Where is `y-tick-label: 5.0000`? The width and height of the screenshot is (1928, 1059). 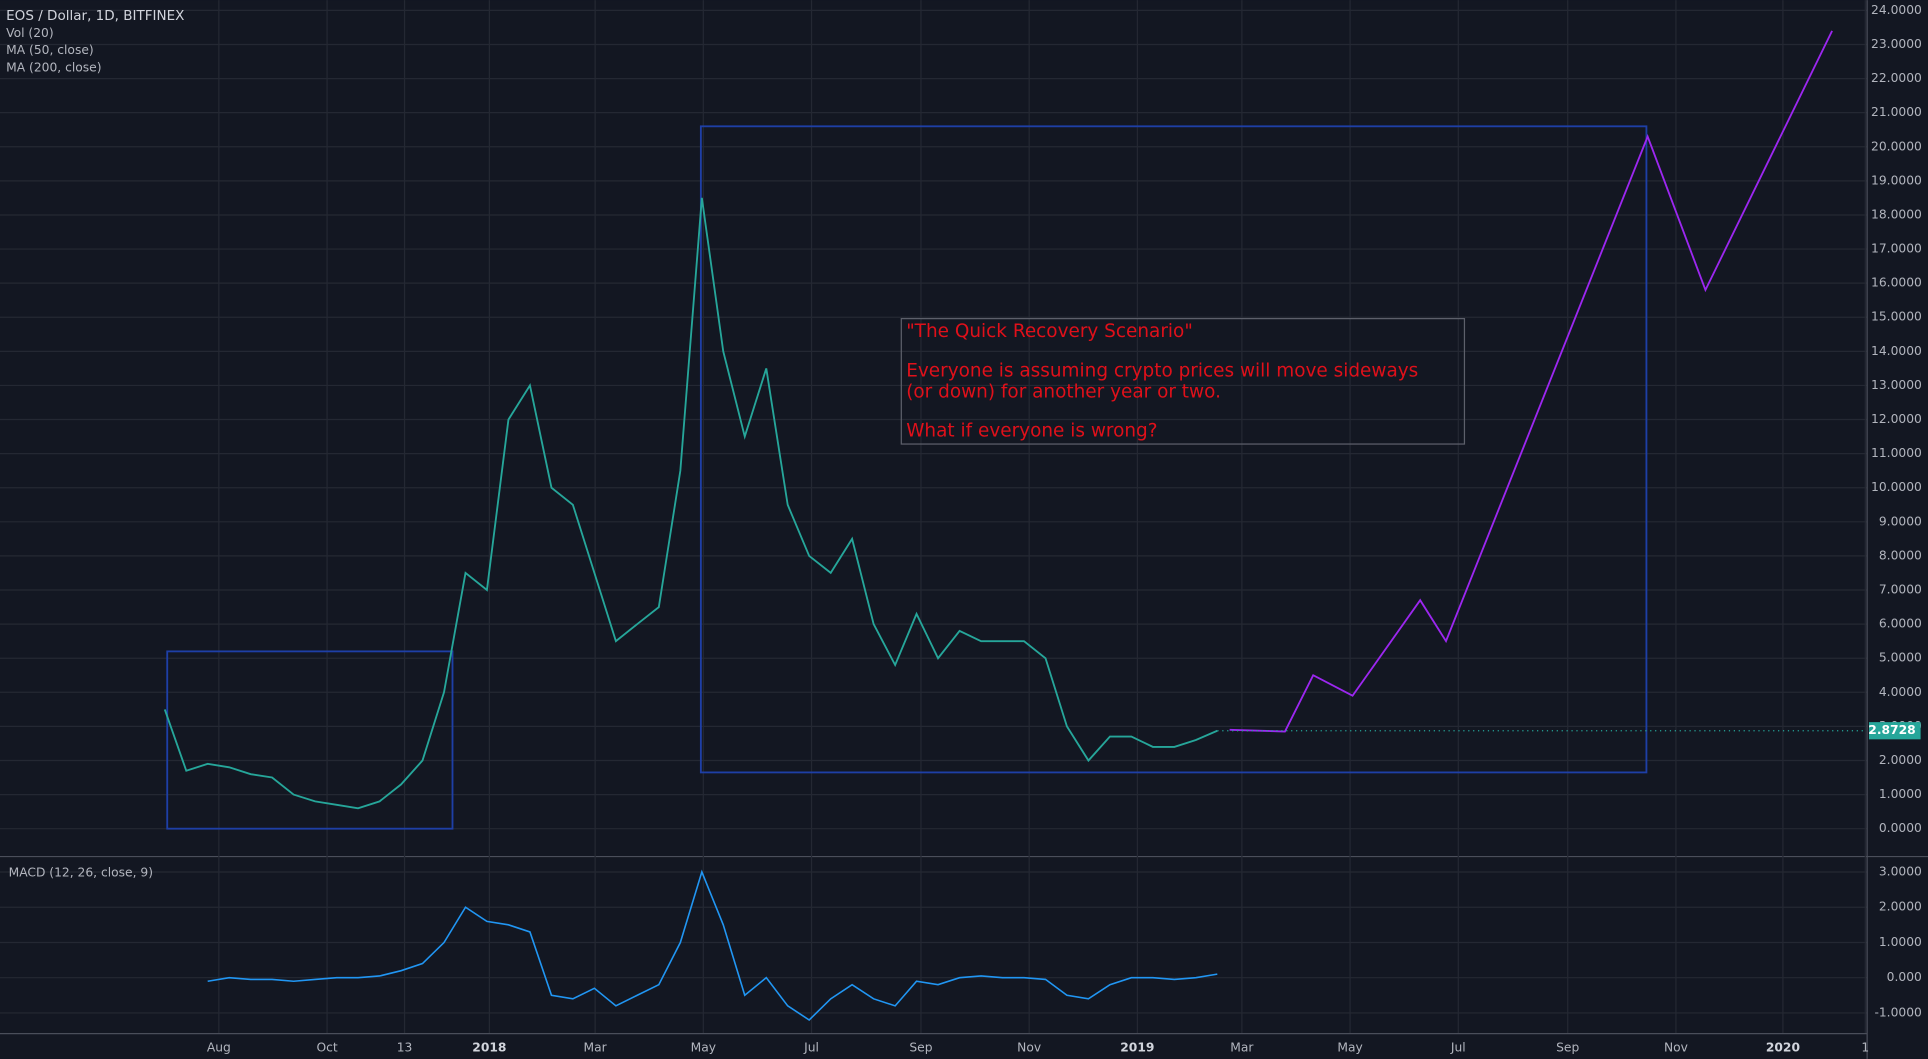
y-tick-label: 5.0000 is located at coordinates (1900, 658).